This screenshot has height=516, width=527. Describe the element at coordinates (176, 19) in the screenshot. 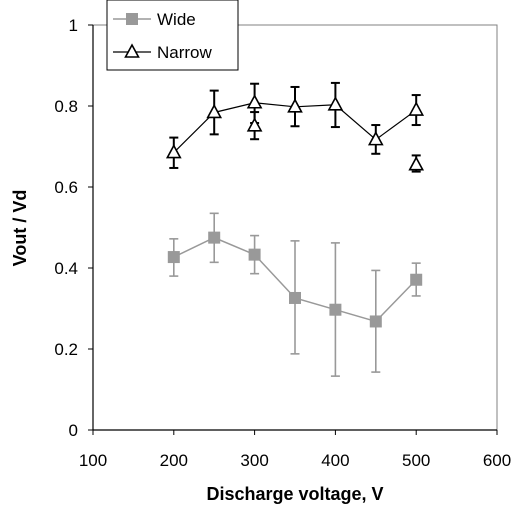

I see `legend-wide-label: Wide` at that location.